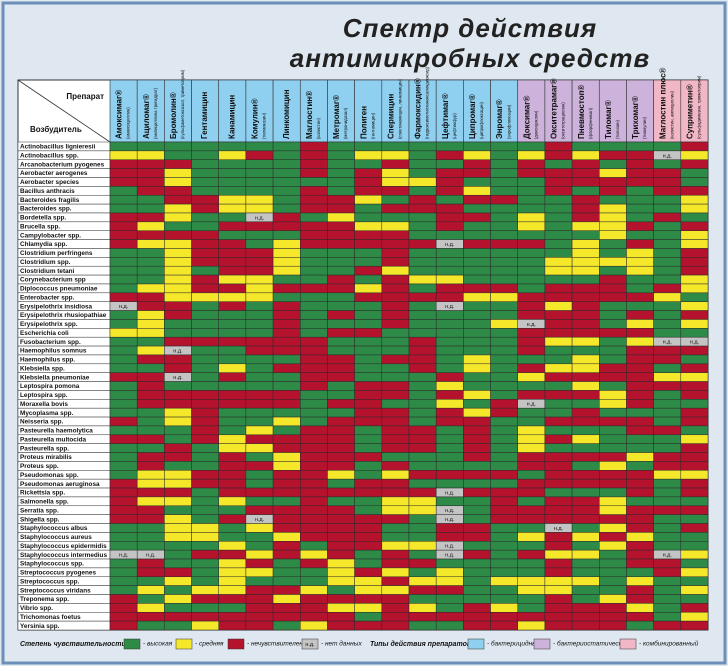 The width and height of the screenshot is (728, 671). Describe the element at coordinates (44, 395) in the screenshot. I see `pathogen-name: Leptospira spp.` at that location.